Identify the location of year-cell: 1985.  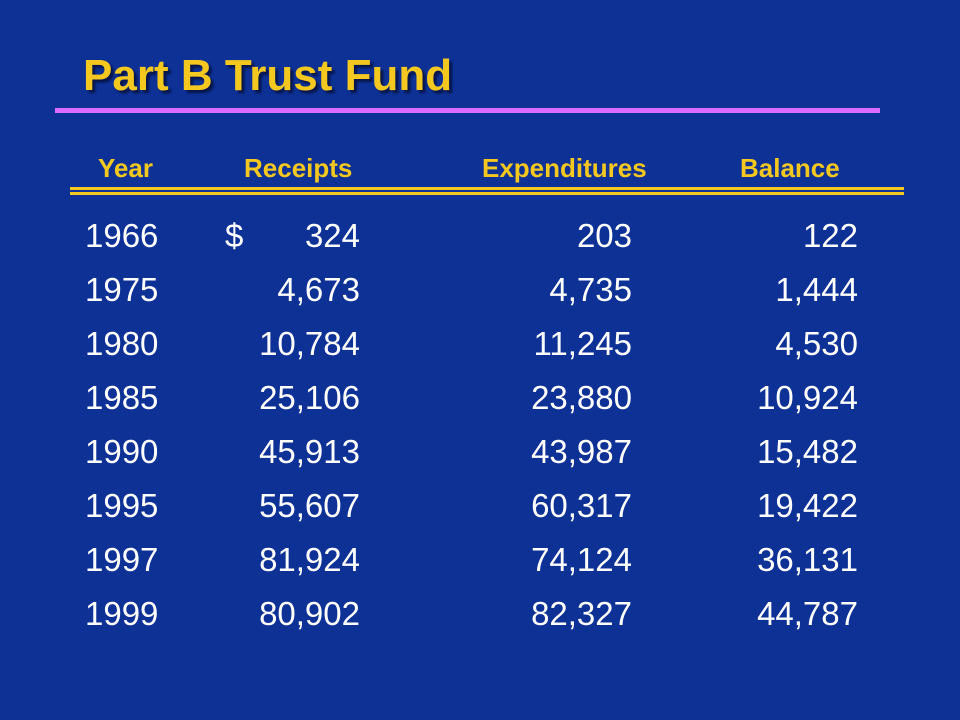
(122, 397).